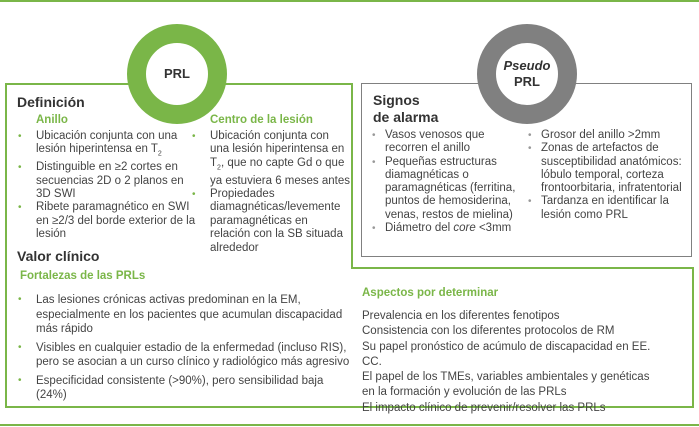 This screenshot has height=427, width=699. I want to click on list-item: Diámetro del core <3mm, so click(450, 229).